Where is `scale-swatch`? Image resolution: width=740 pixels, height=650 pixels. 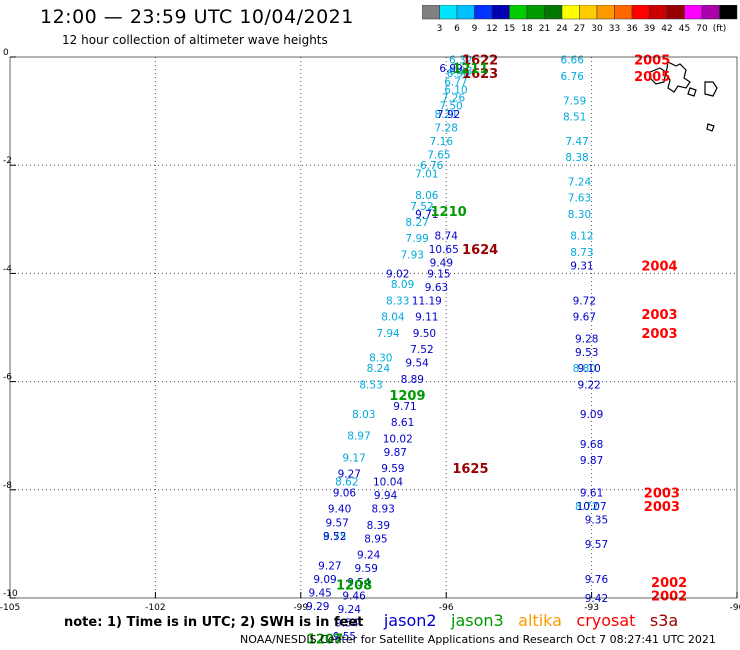
scale-swatch is located at coordinates (728, 12).